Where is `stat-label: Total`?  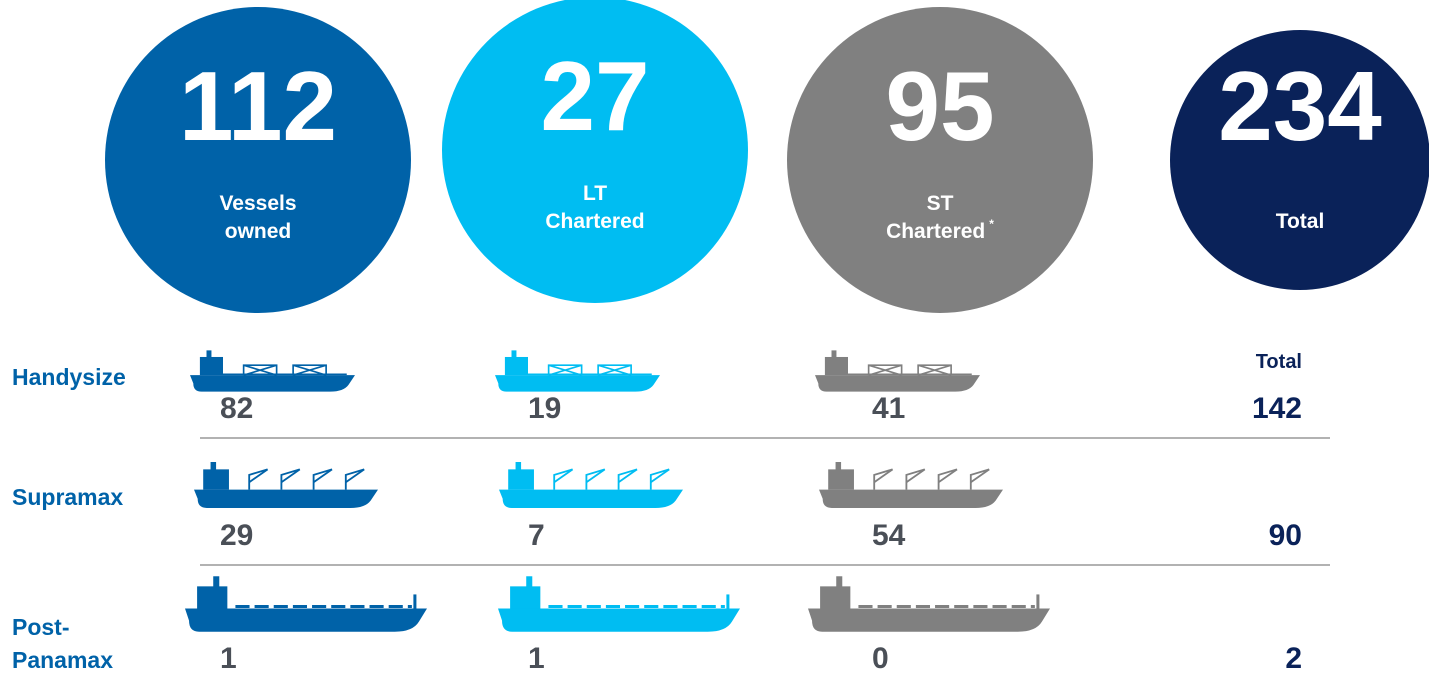
stat-label: Total is located at coordinates (1300, 221).